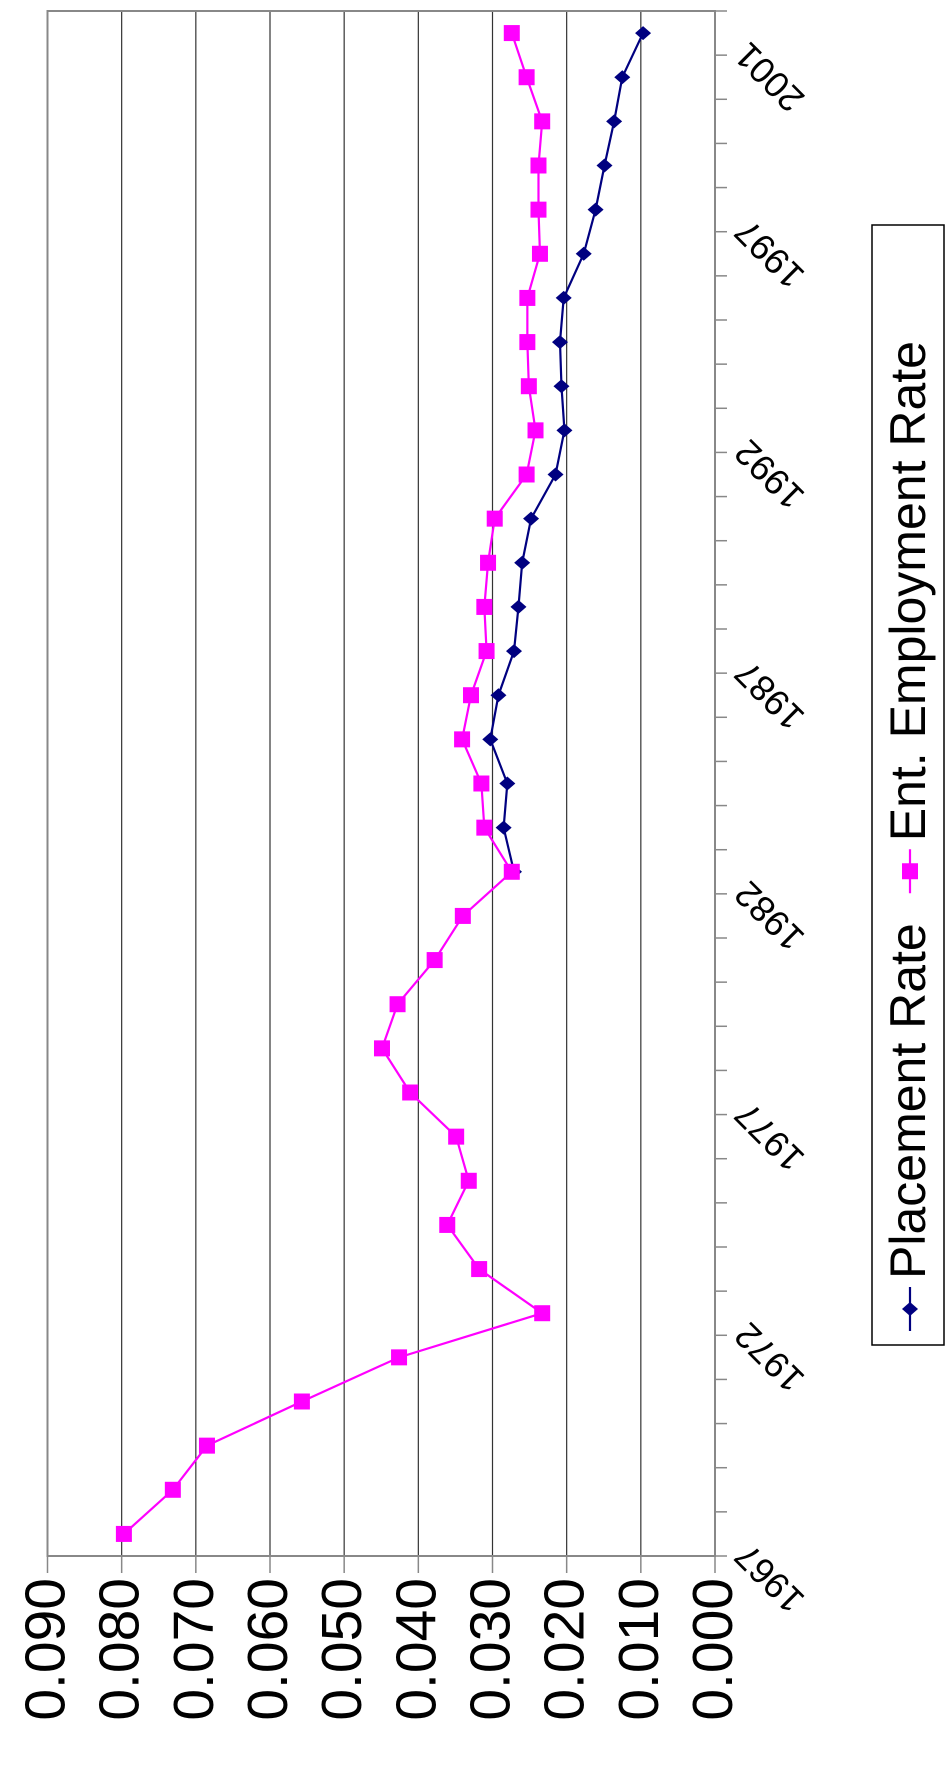  I want to click on y-tick-label: 0.010, so click(639, 1649).